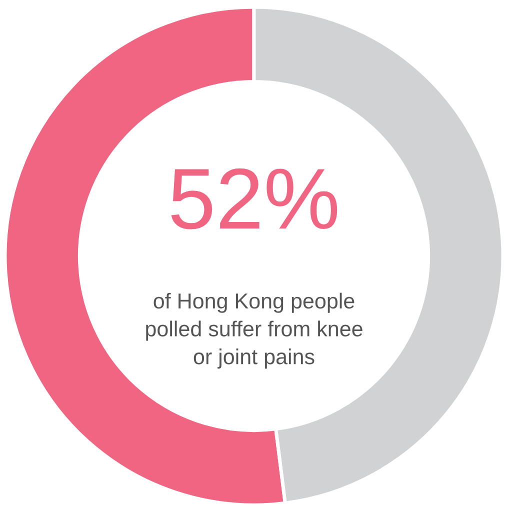  Describe the element at coordinates (254, 199) in the screenshot. I see `text: 52%` at that location.